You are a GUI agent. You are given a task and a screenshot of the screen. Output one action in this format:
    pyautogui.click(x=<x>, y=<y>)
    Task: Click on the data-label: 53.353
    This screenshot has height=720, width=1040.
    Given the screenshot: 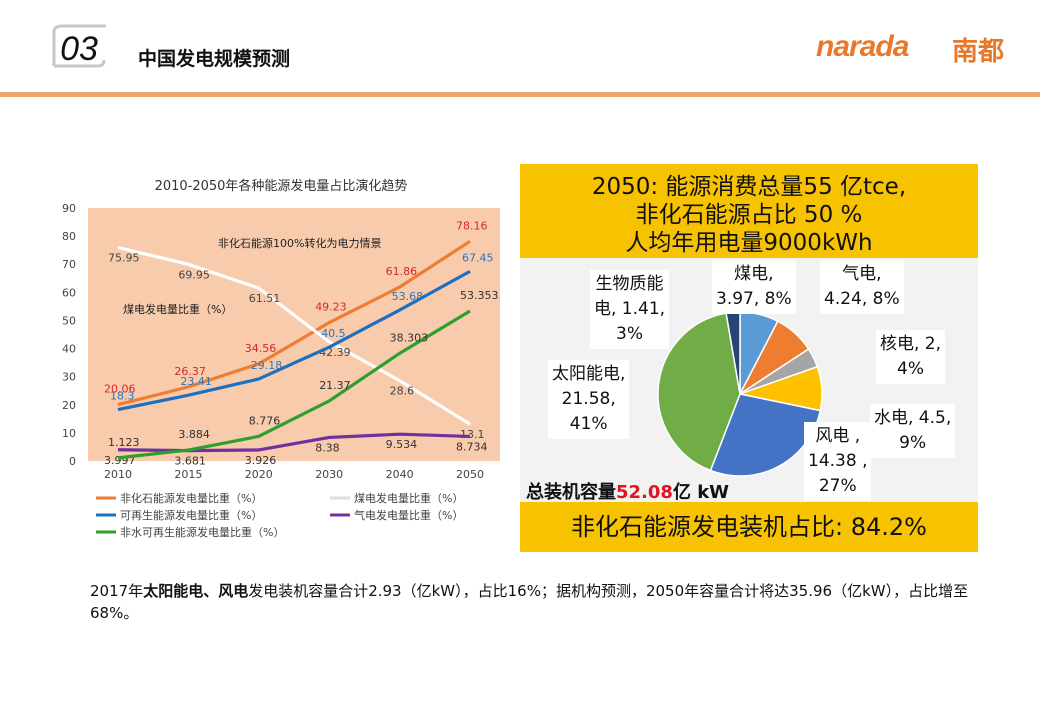 What is the action you would take?
    pyautogui.click(x=479, y=295)
    